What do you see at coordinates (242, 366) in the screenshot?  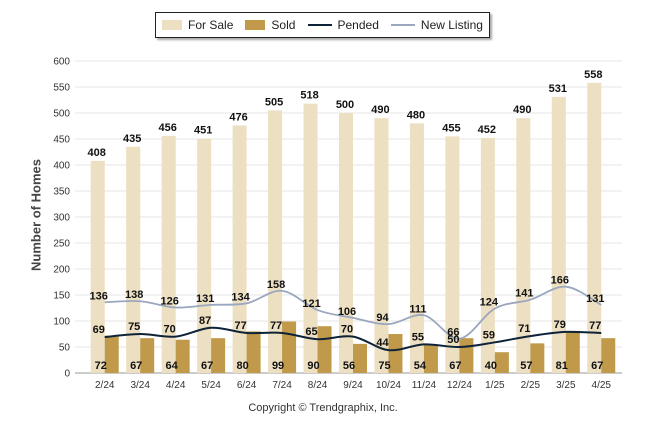 I see `data-label-sold: 80` at bounding box center [242, 366].